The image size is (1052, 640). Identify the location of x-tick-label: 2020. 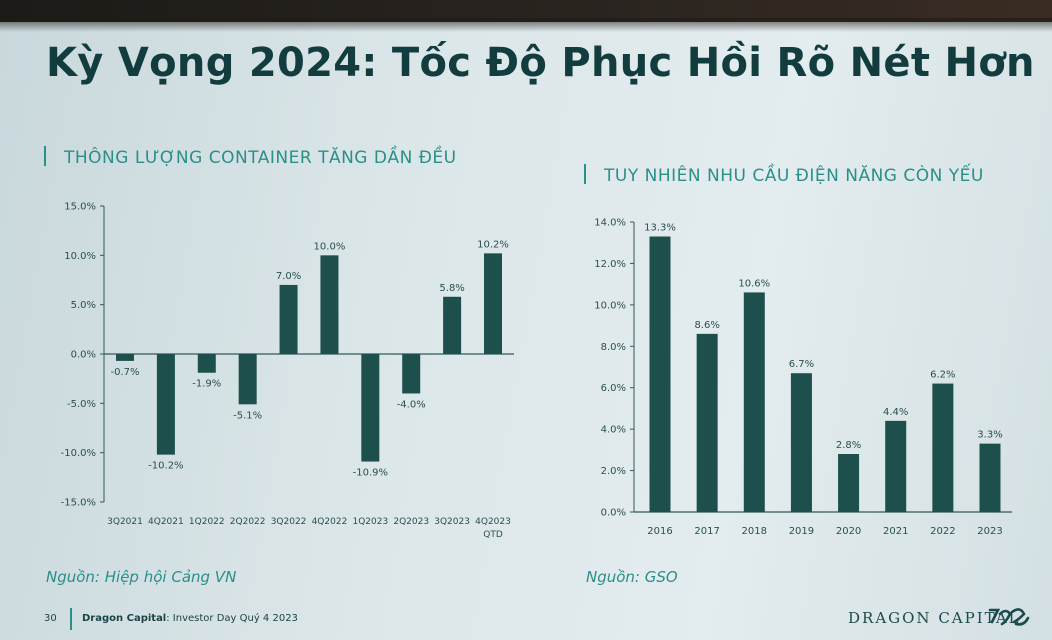
(848, 531).